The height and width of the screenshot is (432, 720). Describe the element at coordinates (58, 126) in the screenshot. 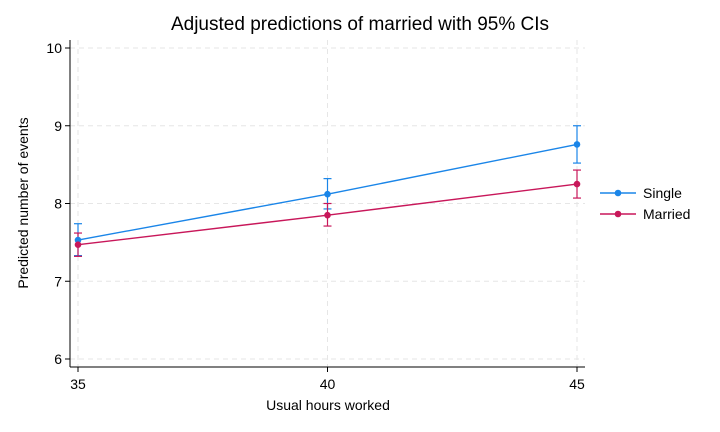

I see `y-tick-label-9: 9` at that location.